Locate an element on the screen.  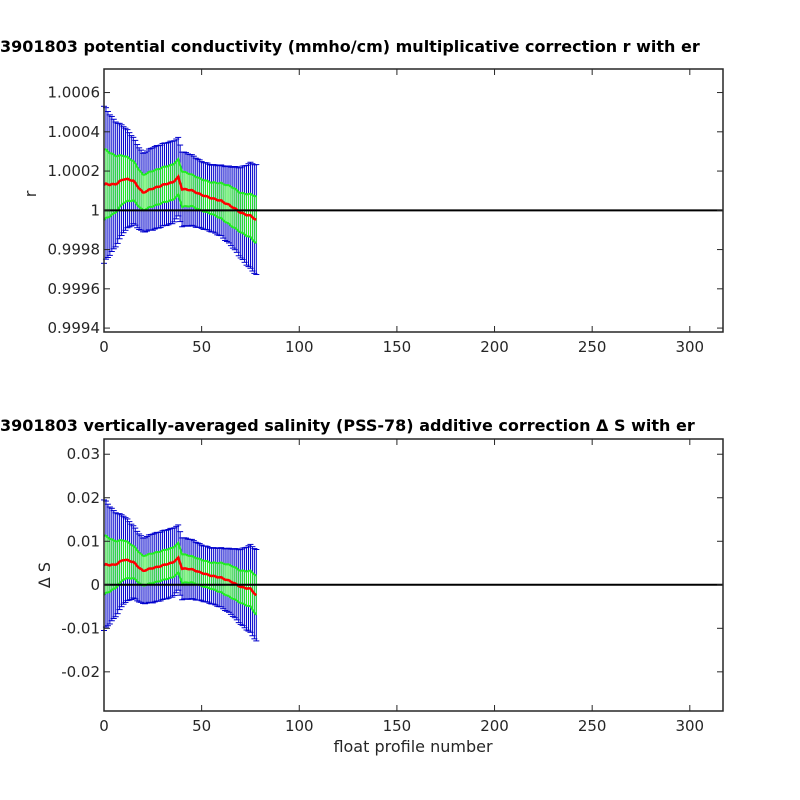
y-tick-label: 0.02 is located at coordinates (83, 498).